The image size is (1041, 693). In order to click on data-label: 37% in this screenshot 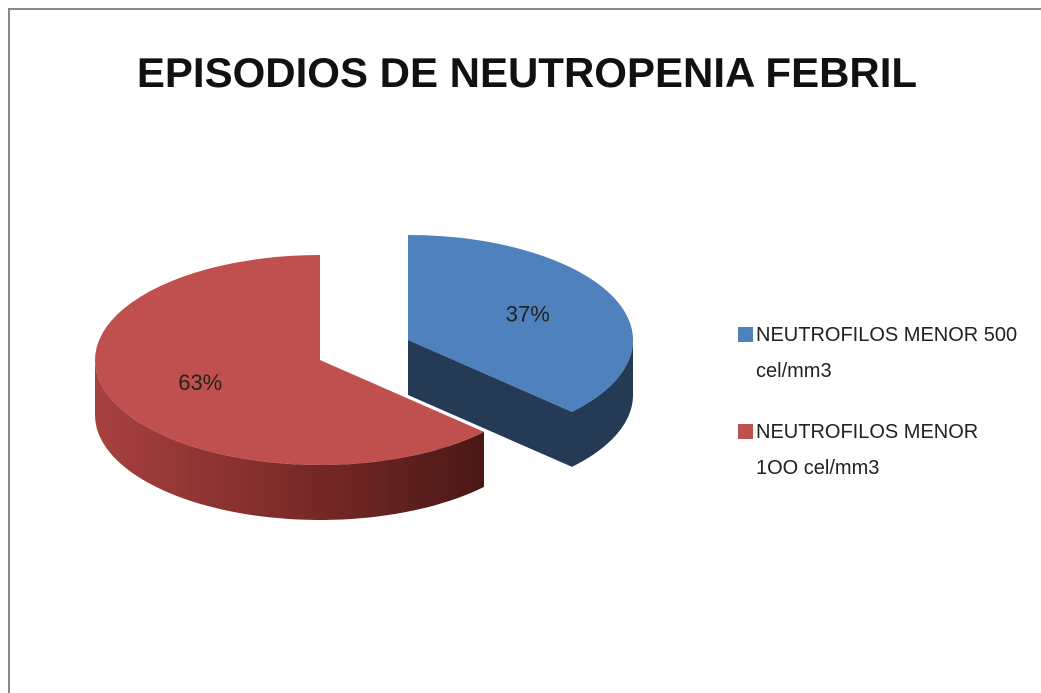, I will do `click(528, 314)`.